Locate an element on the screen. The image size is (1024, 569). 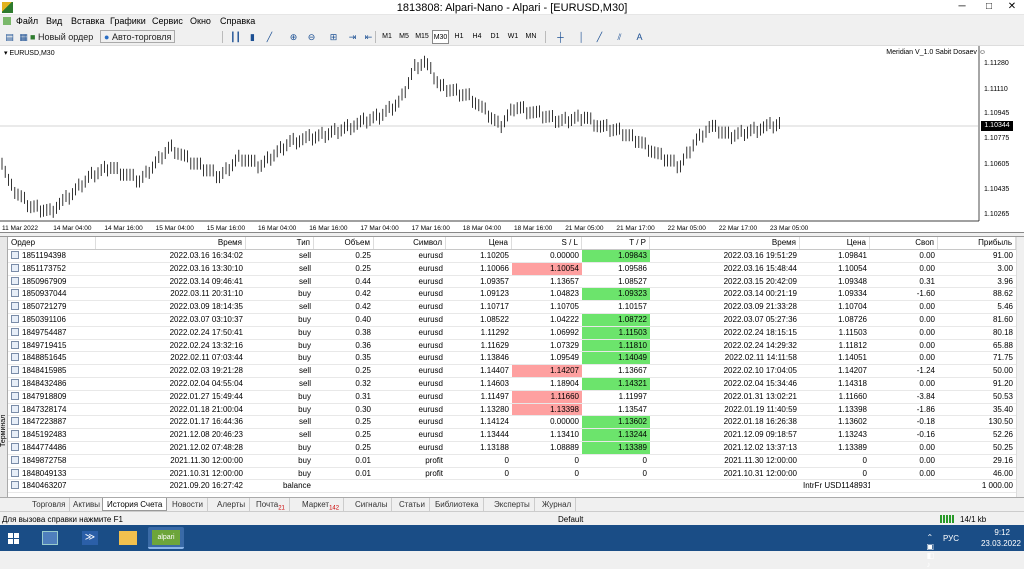
cell-symbol: eurusd is located at coordinates (430, 319).